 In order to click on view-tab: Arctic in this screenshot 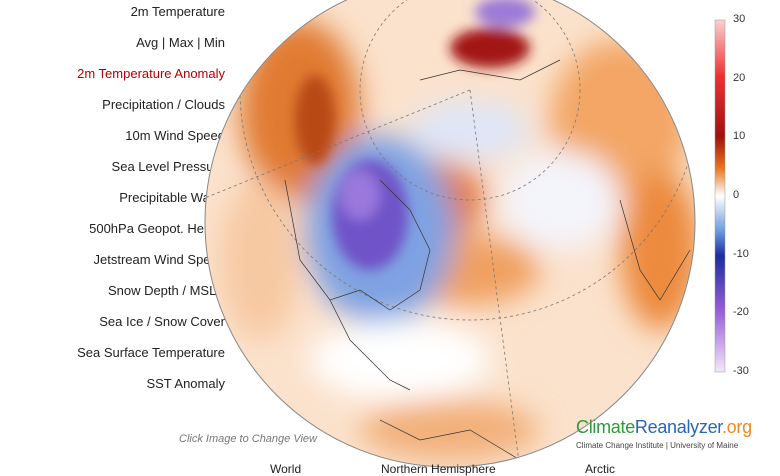, I will do `click(600, 469)`.